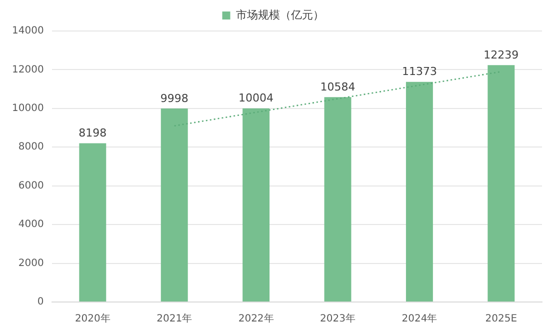  What do you see at coordinates (40, 302) in the screenshot?
I see `y-tick-label: 0` at bounding box center [40, 302].